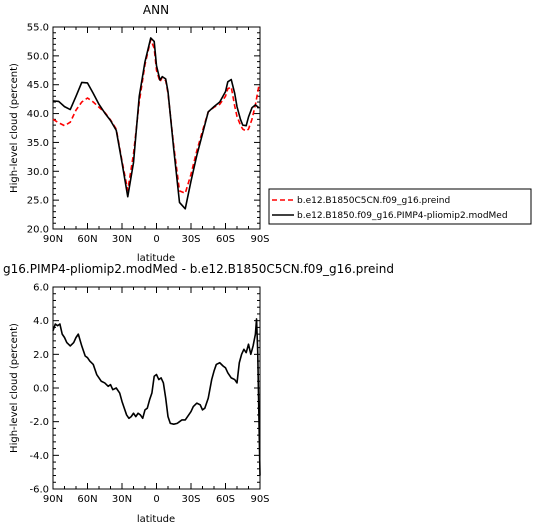  I want to click on top-y-tick-label: 35.0, so click(38, 143).